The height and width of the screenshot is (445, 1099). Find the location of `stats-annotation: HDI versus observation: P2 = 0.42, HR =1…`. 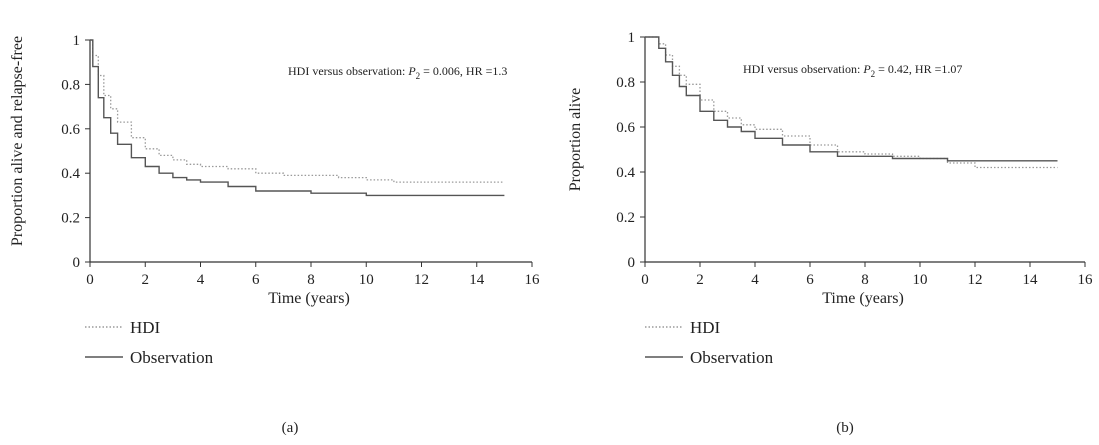

stats-annotation: HDI versus observation: P2 = 0.42, HR =1… is located at coordinates (852, 70).